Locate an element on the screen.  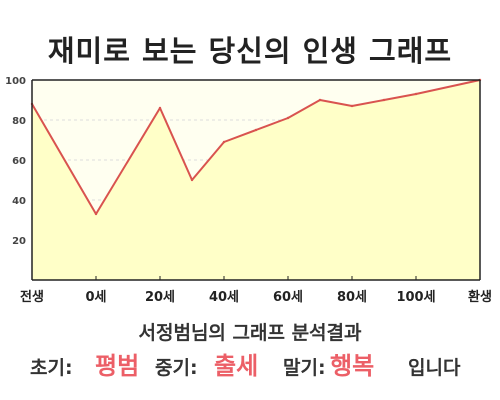
early-value: 평범 is located at coordinates (117, 366).